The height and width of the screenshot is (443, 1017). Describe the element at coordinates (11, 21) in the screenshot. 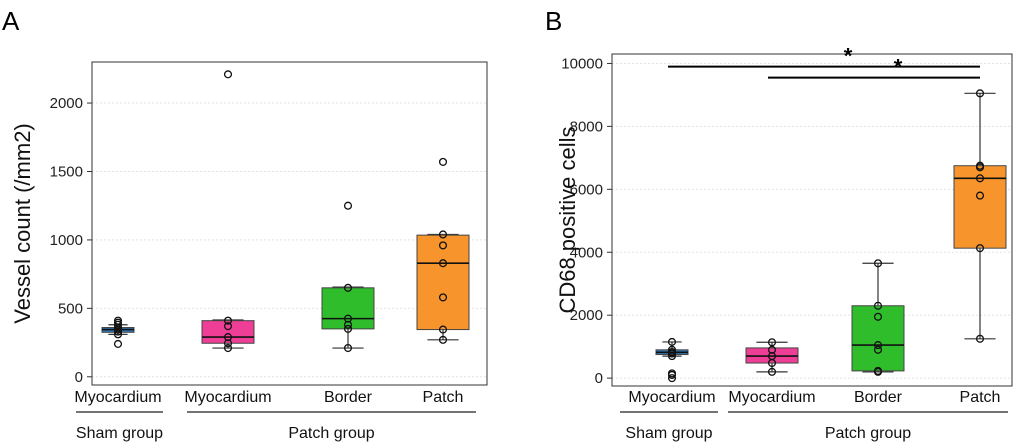

I see `panel-label: A` at that location.